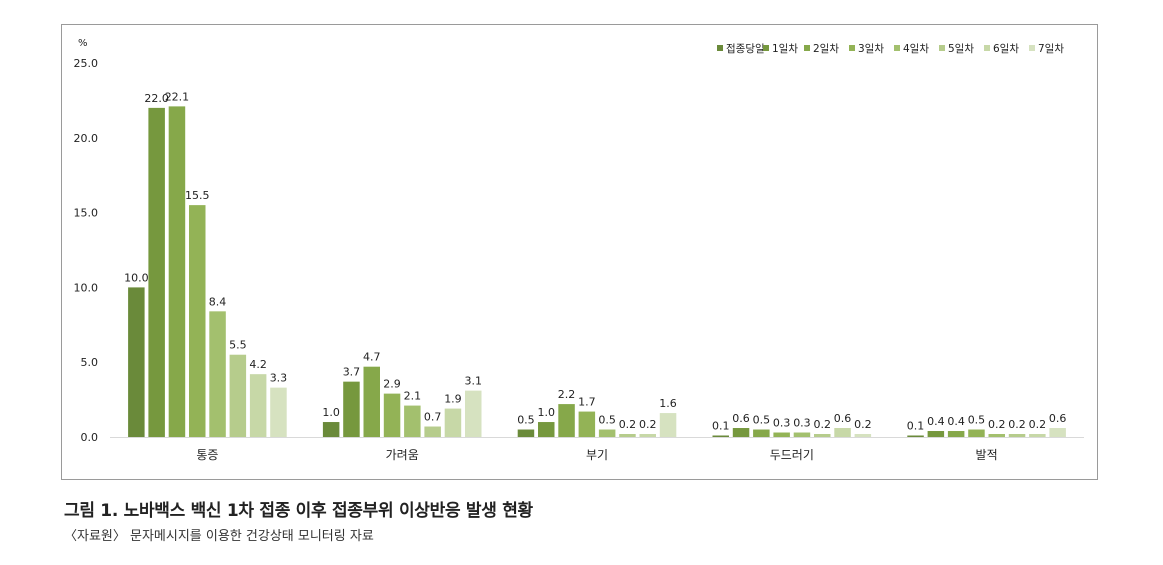 The image size is (1163, 565). What do you see at coordinates (587, 402) in the screenshot?
I see `data-label: 1.7` at bounding box center [587, 402].